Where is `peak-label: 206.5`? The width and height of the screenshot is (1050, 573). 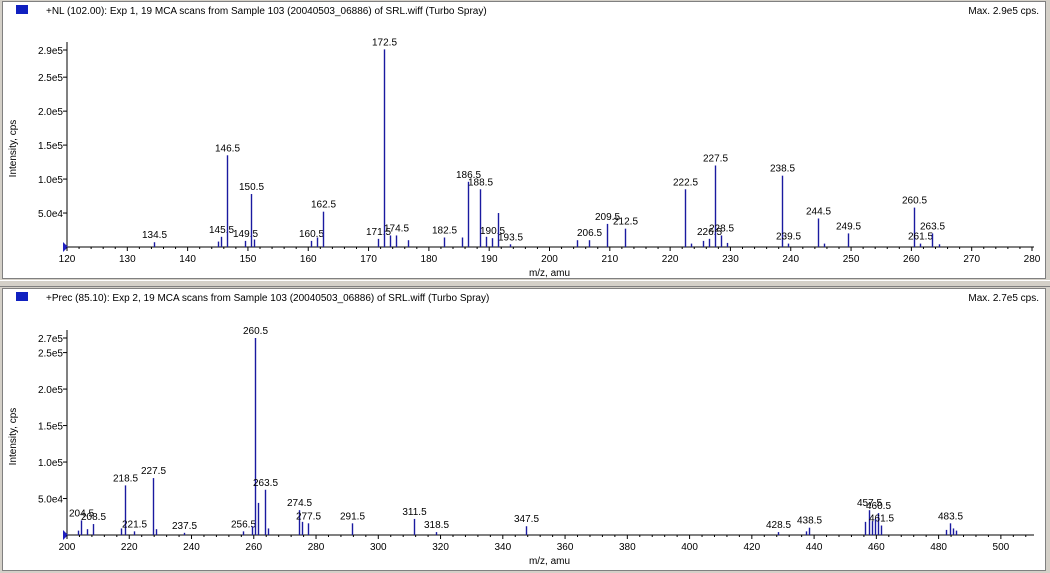
peak-label: 206.5 is located at coordinates (589, 233).